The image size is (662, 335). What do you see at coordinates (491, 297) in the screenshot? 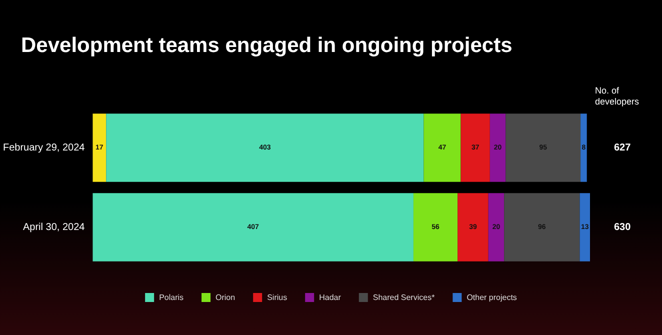
I see `legend-label: Other projects` at bounding box center [491, 297].